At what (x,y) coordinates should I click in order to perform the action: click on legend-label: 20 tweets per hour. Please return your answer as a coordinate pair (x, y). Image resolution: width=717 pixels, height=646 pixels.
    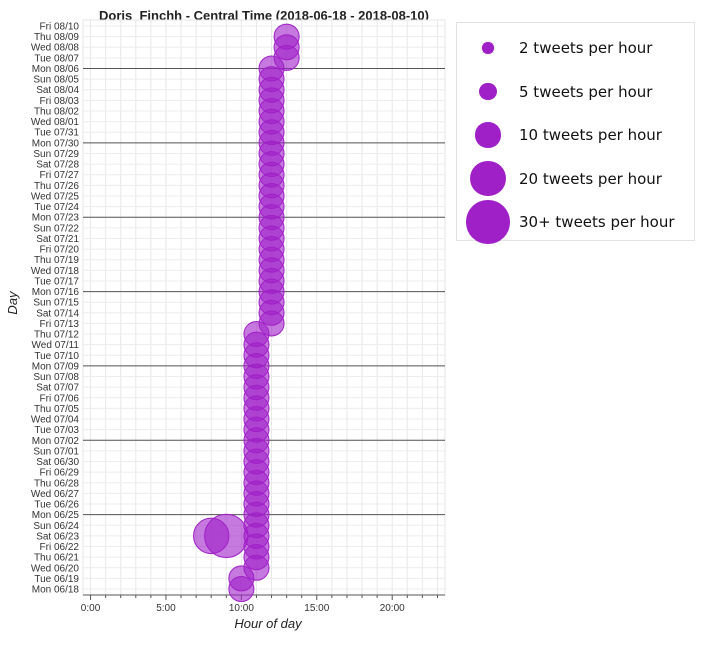
    Looking at the image, I should click on (590, 178).